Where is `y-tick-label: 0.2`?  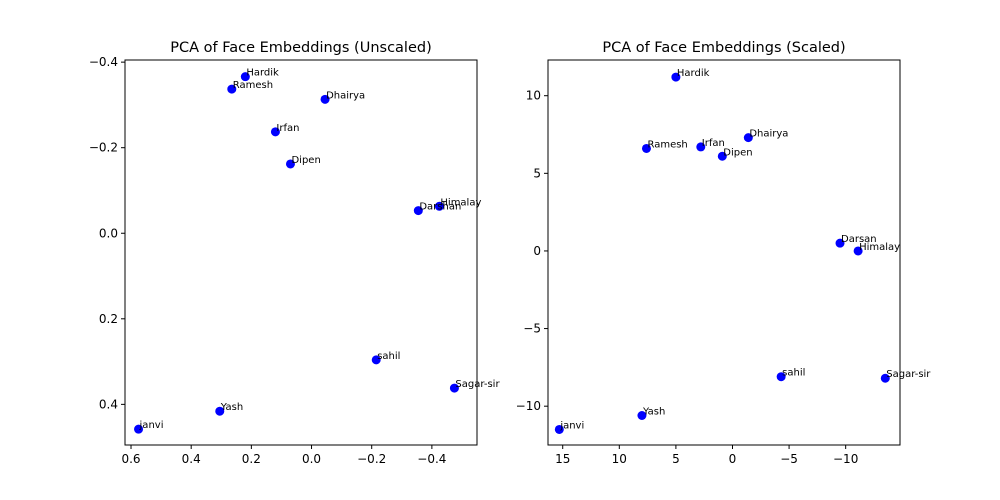
y-tick-label: 0.2 is located at coordinates (108, 319).